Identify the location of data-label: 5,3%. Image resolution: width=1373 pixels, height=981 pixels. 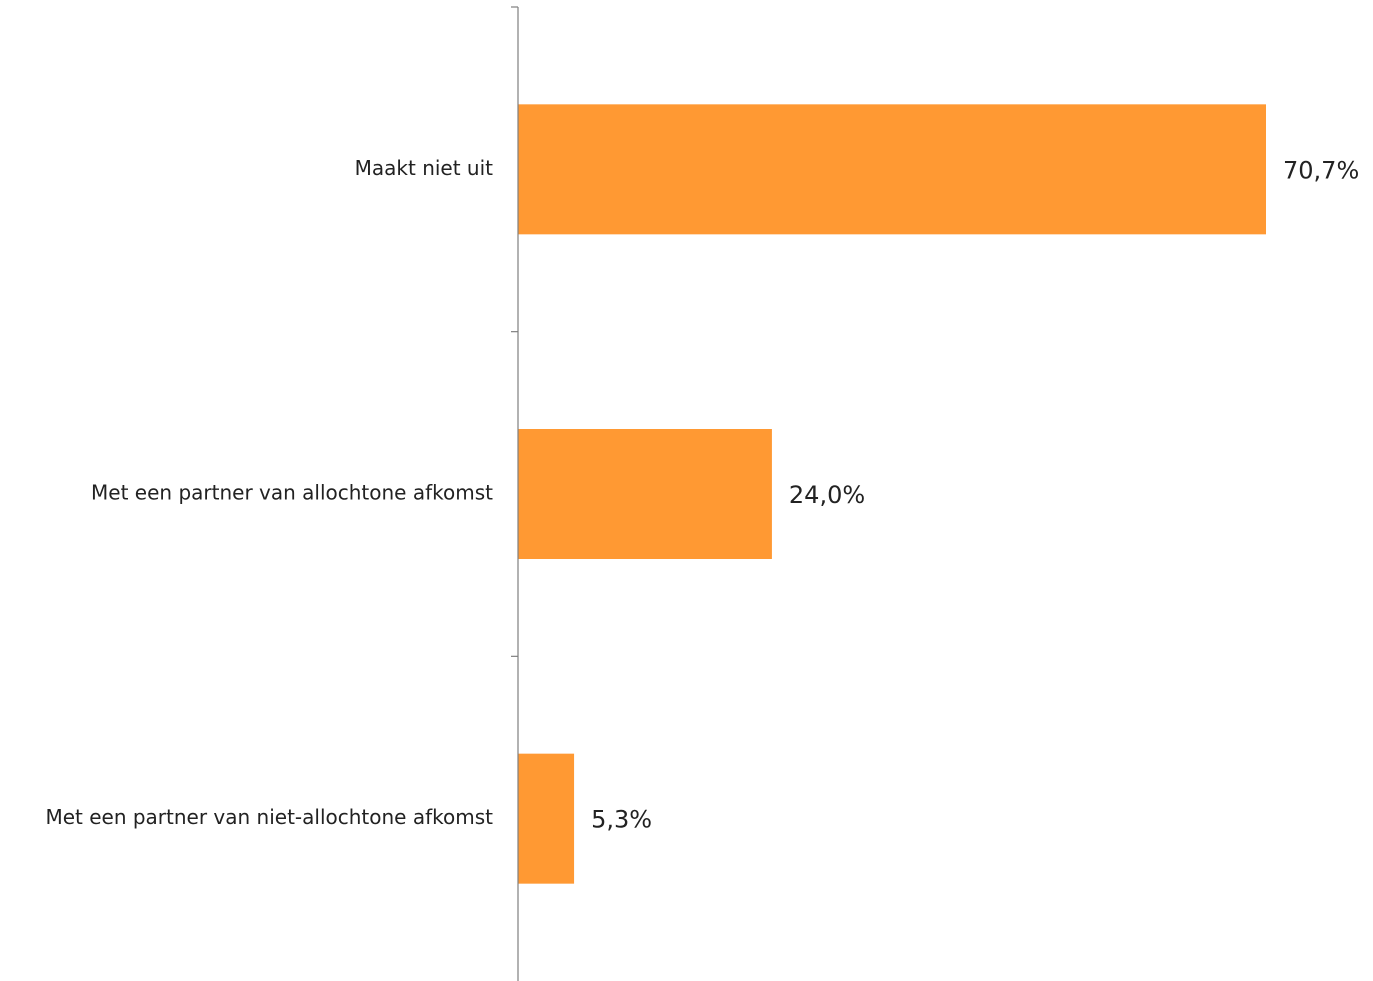
(621, 820).